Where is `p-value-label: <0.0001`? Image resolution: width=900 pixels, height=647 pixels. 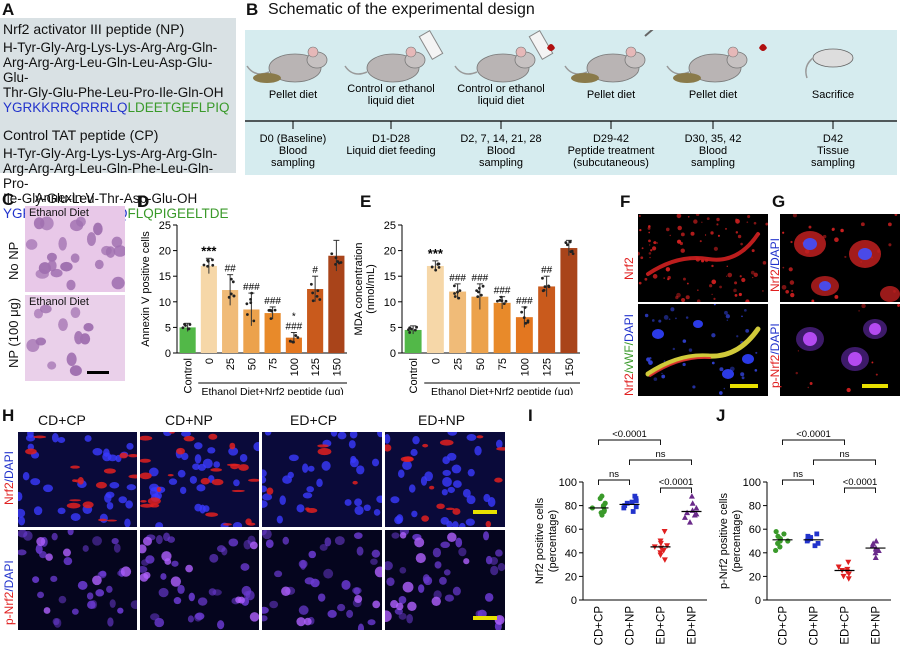
p-value-label: <0.0001 is located at coordinates (676, 482).